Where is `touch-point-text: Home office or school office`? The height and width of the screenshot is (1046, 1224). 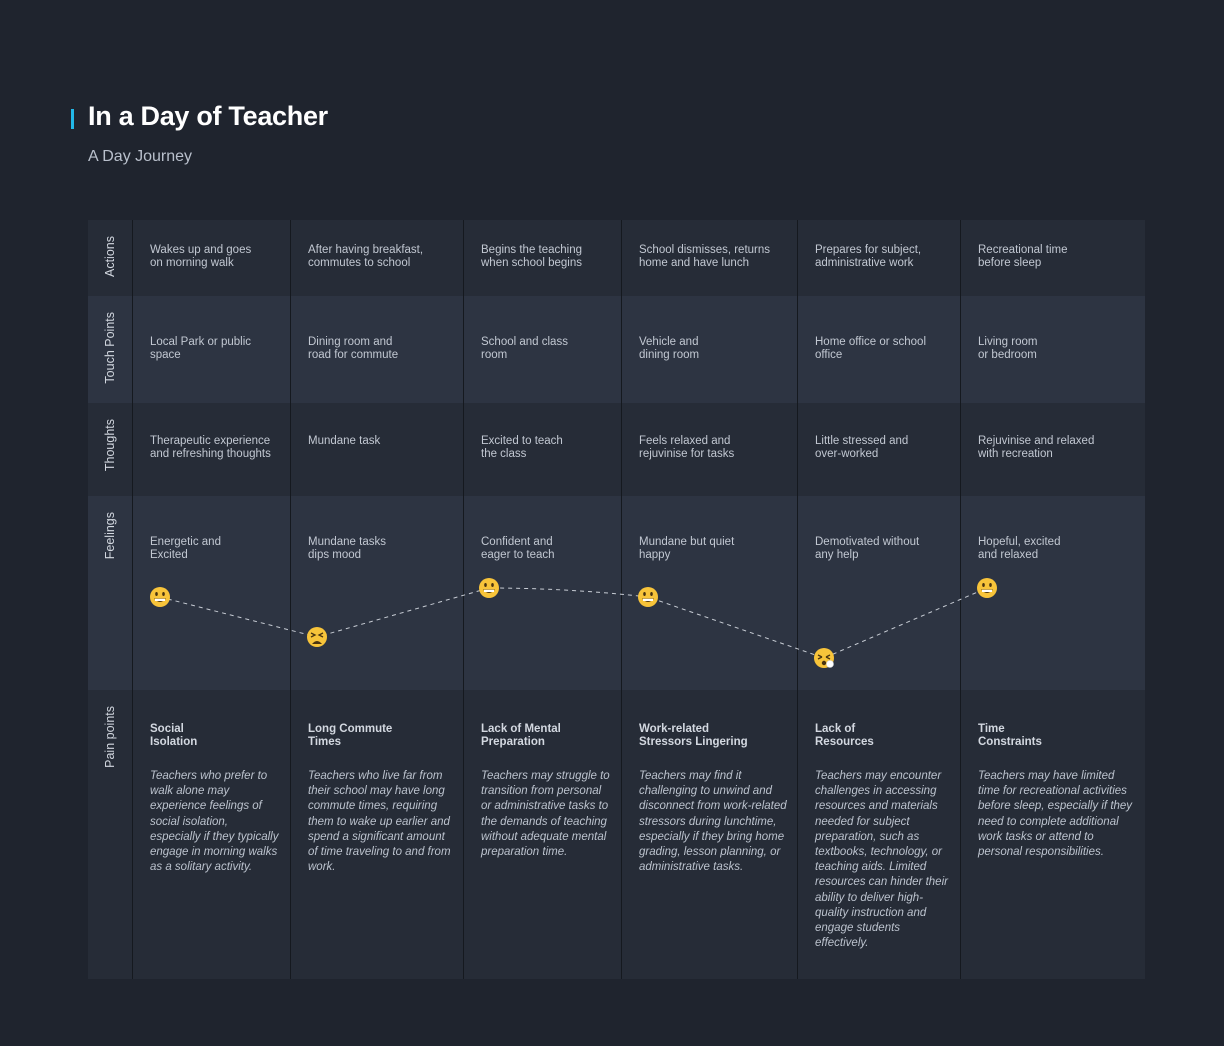
touch-point-text: Home office or school office is located at coordinates (871, 349).